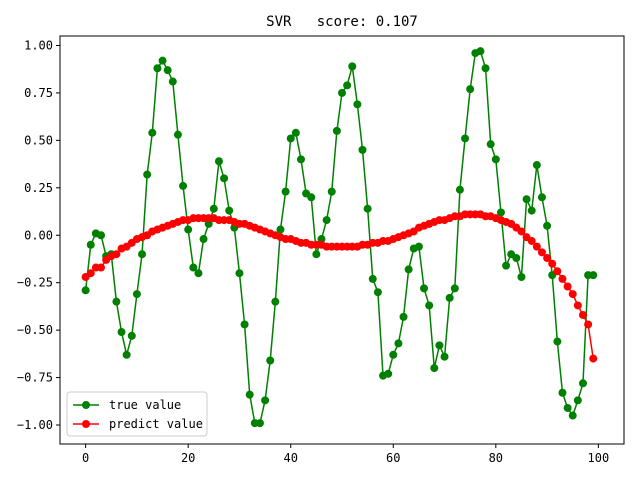  What do you see at coordinates (137, 414) in the screenshot?
I see `legend` at bounding box center [137, 414].